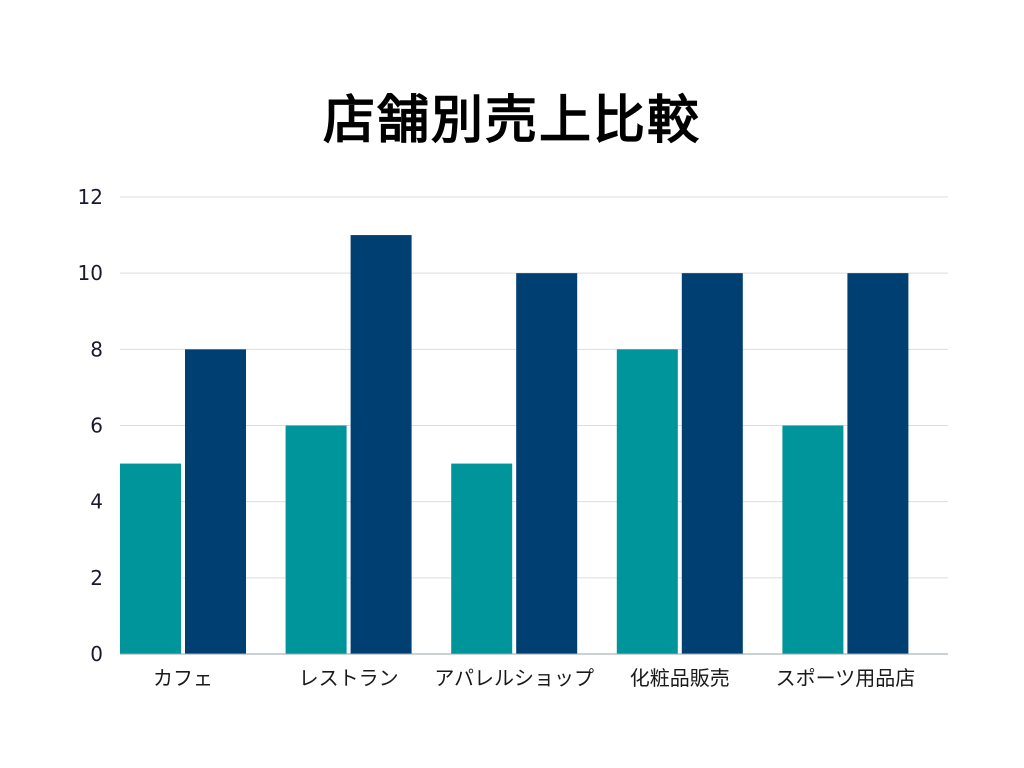 This screenshot has height=768, width=1024. Describe the element at coordinates (183, 678) in the screenshot. I see `x-category-label-0: カフェ` at that location.